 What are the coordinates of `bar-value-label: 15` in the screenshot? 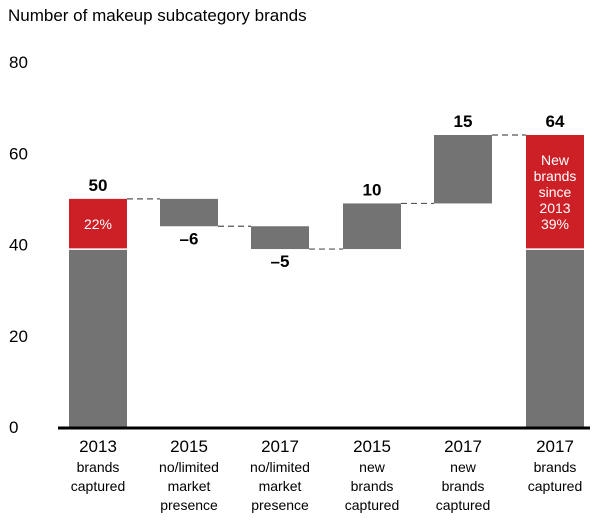 It's located at (463, 121).